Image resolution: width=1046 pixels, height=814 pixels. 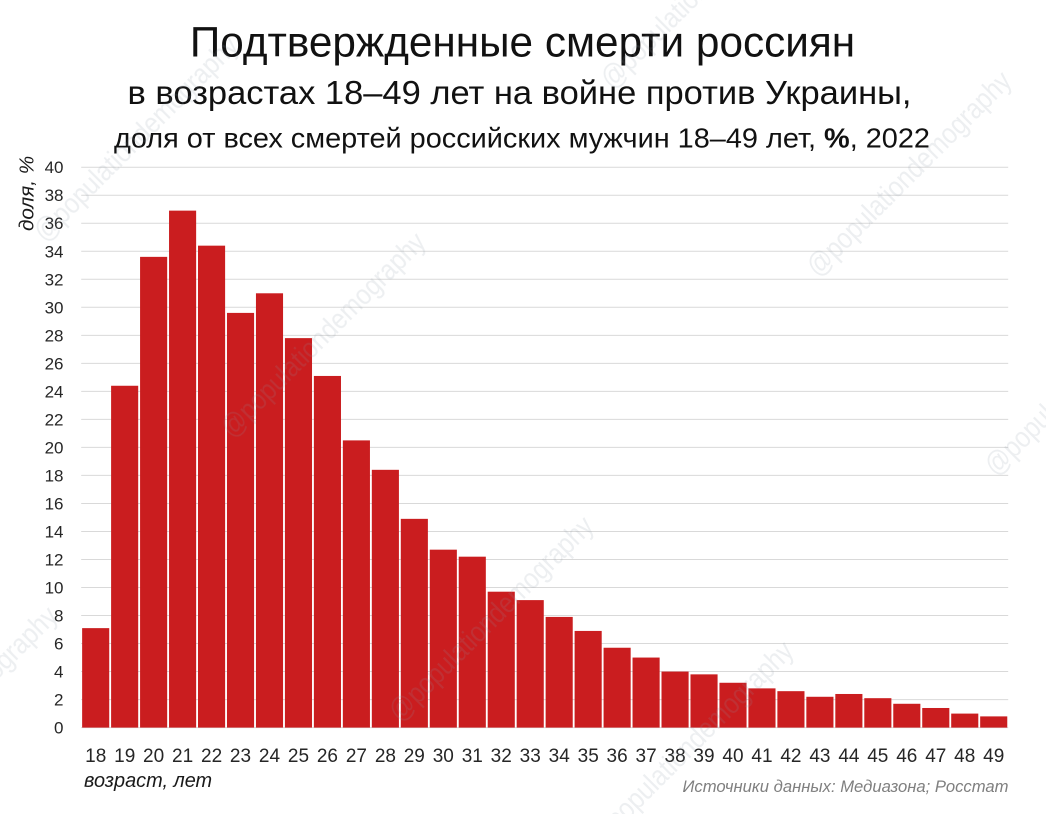 I want to click on svg-text: 47, so click(x=935, y=756).